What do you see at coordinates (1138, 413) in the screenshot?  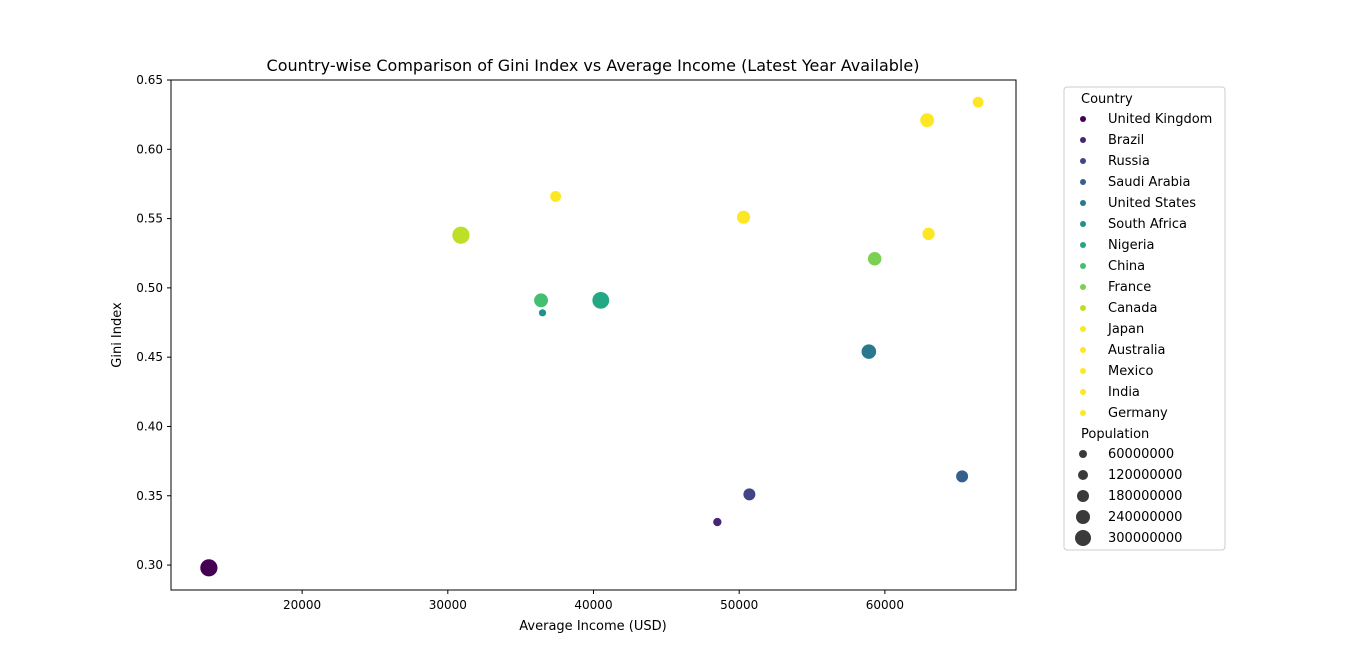 I see `legend-country-label: Germany` at bounding box center [1138, 413].